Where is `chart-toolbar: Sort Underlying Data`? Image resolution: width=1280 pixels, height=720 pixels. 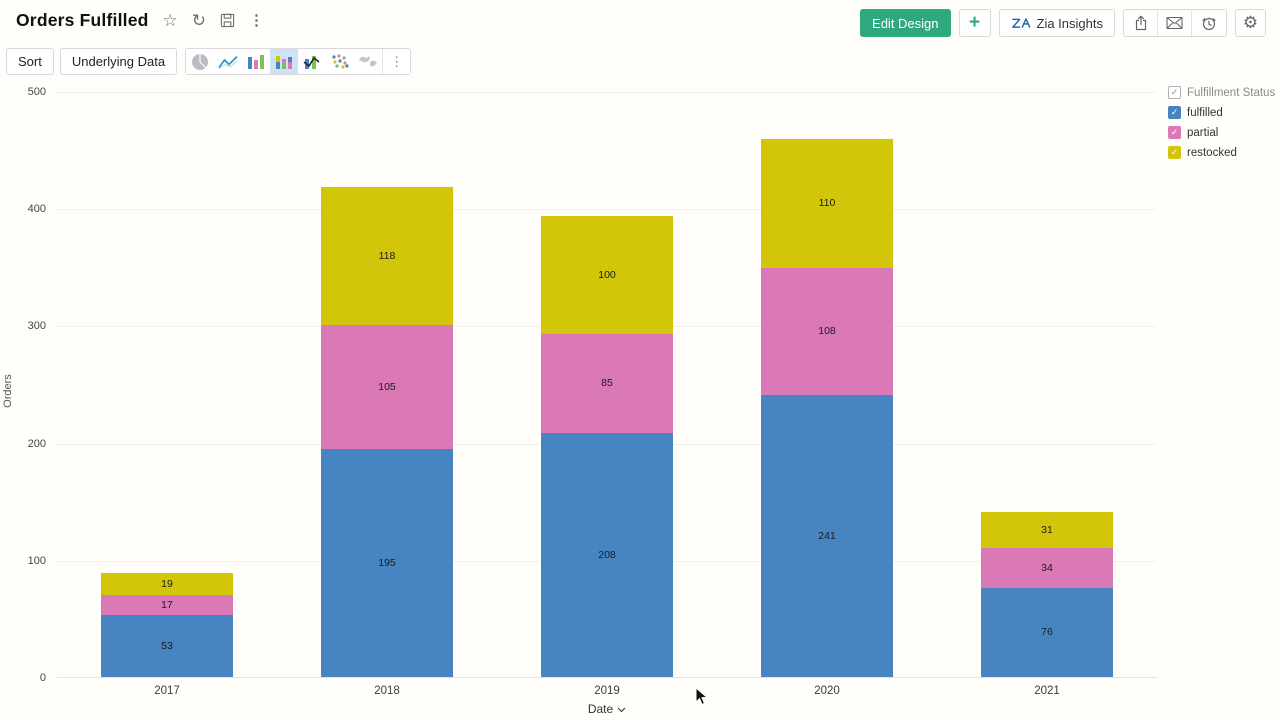 chart-toolbar: Sort Underlying Data is located at coordinates (209, 61).